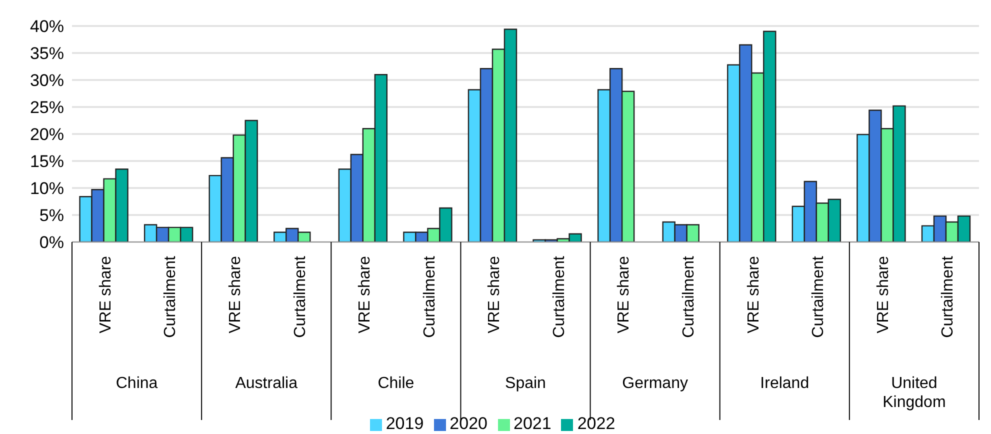 The height and width of the screenshot is (434, 991). What do you see at coordinates (47, 108) in the screenshot?
I see `y-tick-label: 25%` at bounding box center [47, 108].